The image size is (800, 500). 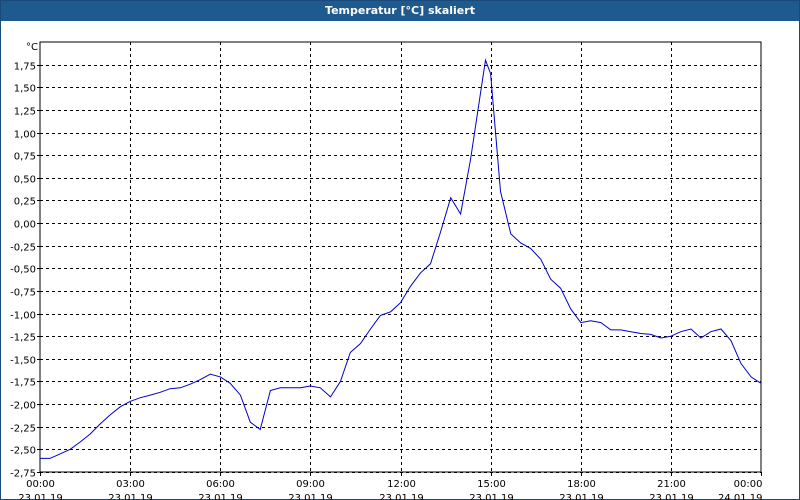 What do you see at coordinates (23, 361) in the screenshot?
I see `y-tick-label: -1,50` at bounding box center [23, 361].